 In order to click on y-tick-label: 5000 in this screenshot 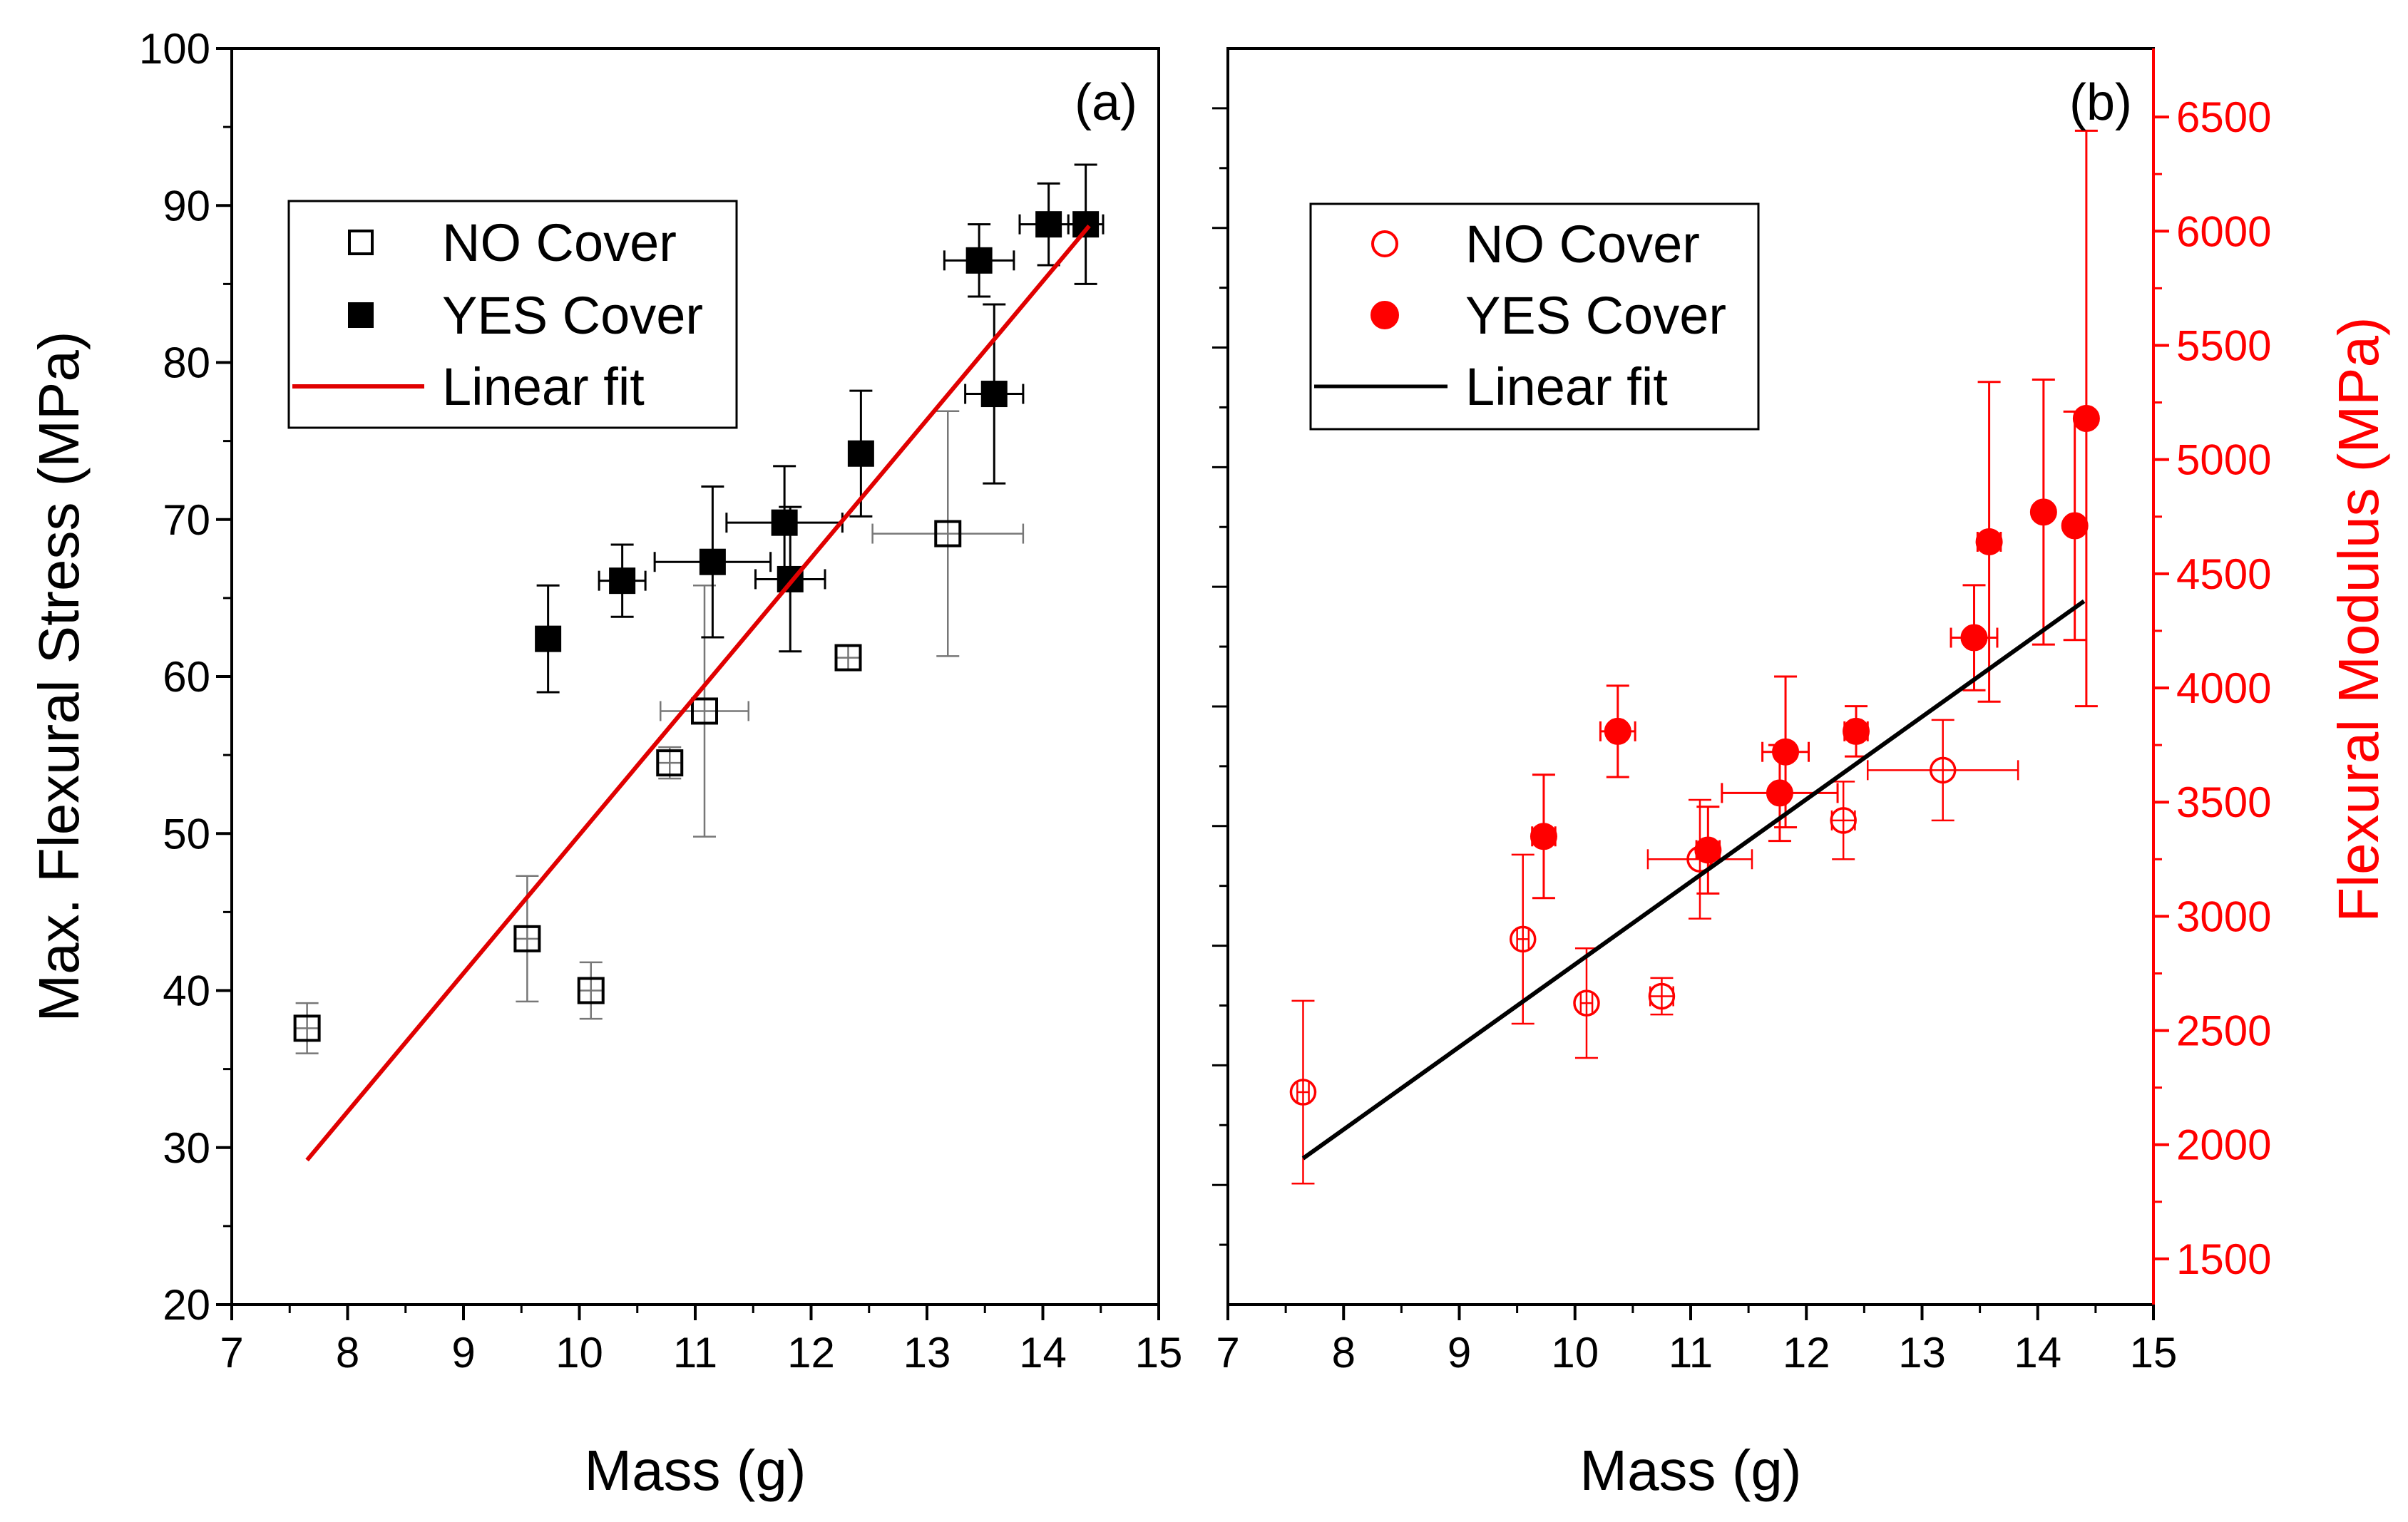, I will do `click(2223, 460)`.